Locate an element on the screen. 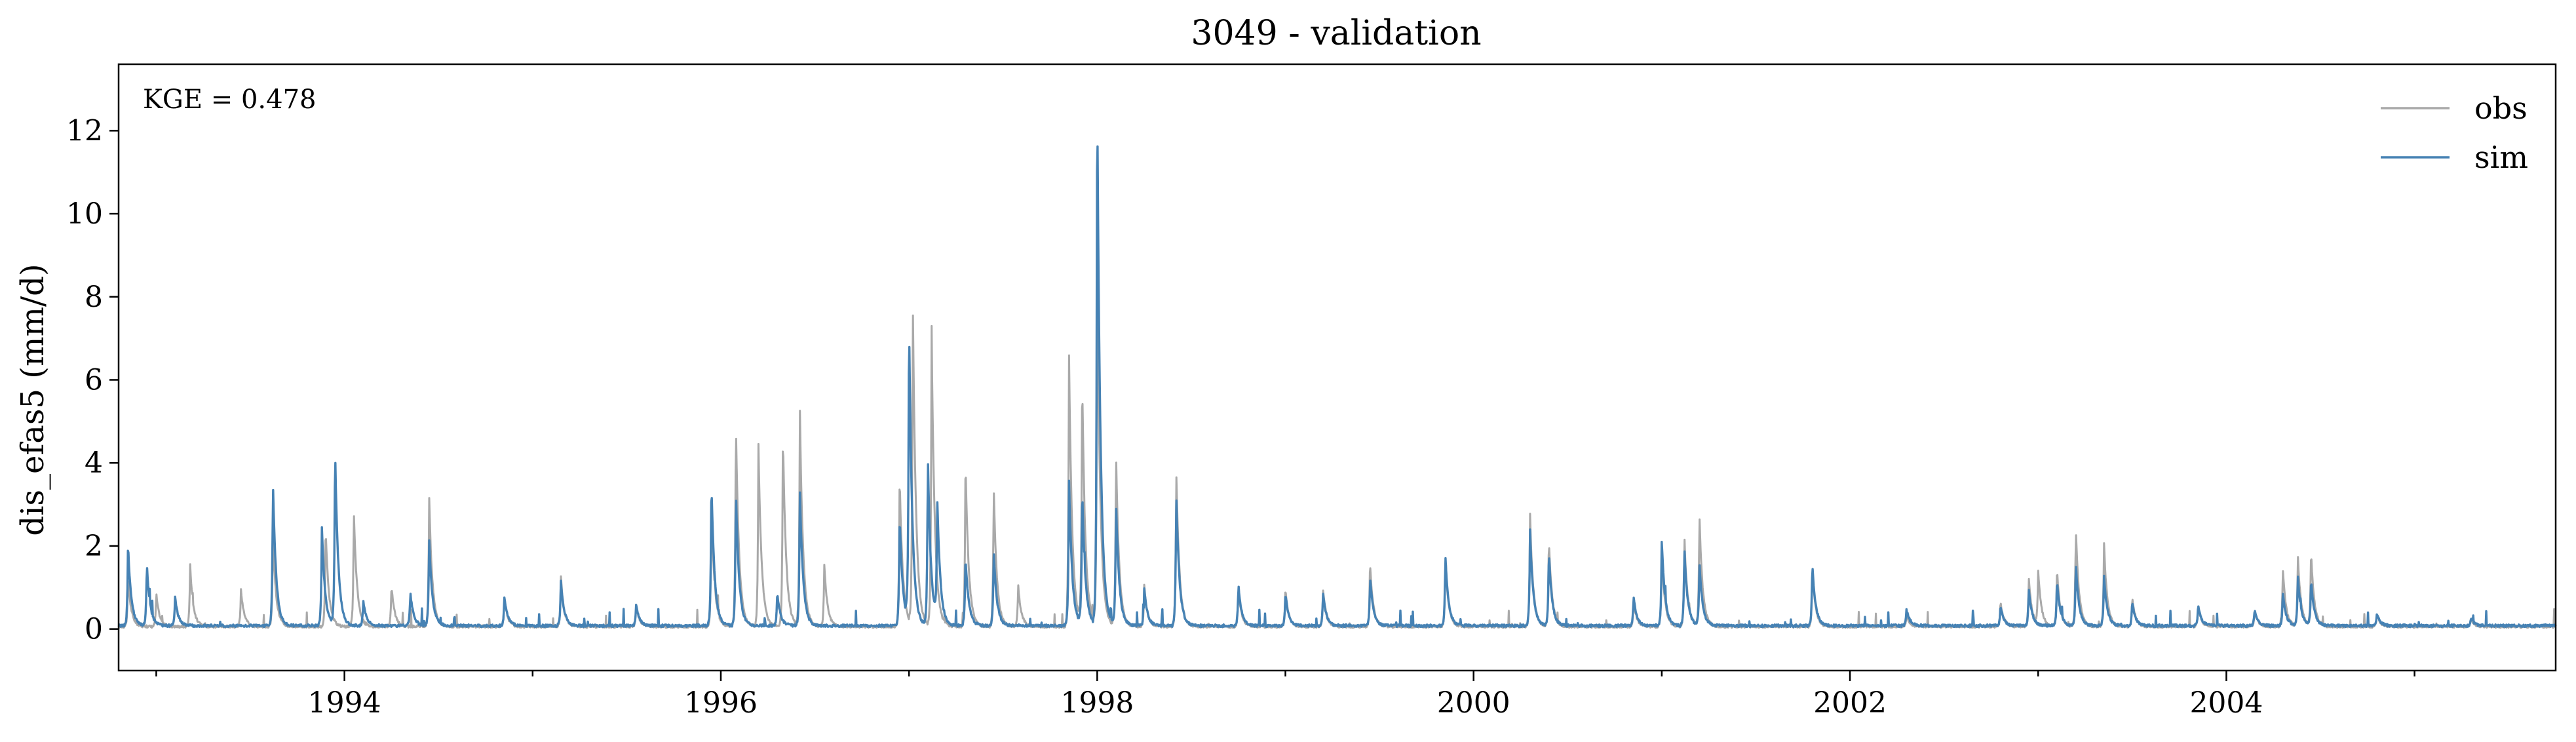 This screenshot has height=742, width=2576. x-tick-label: 1998 is located at coordinates (1097, 703).